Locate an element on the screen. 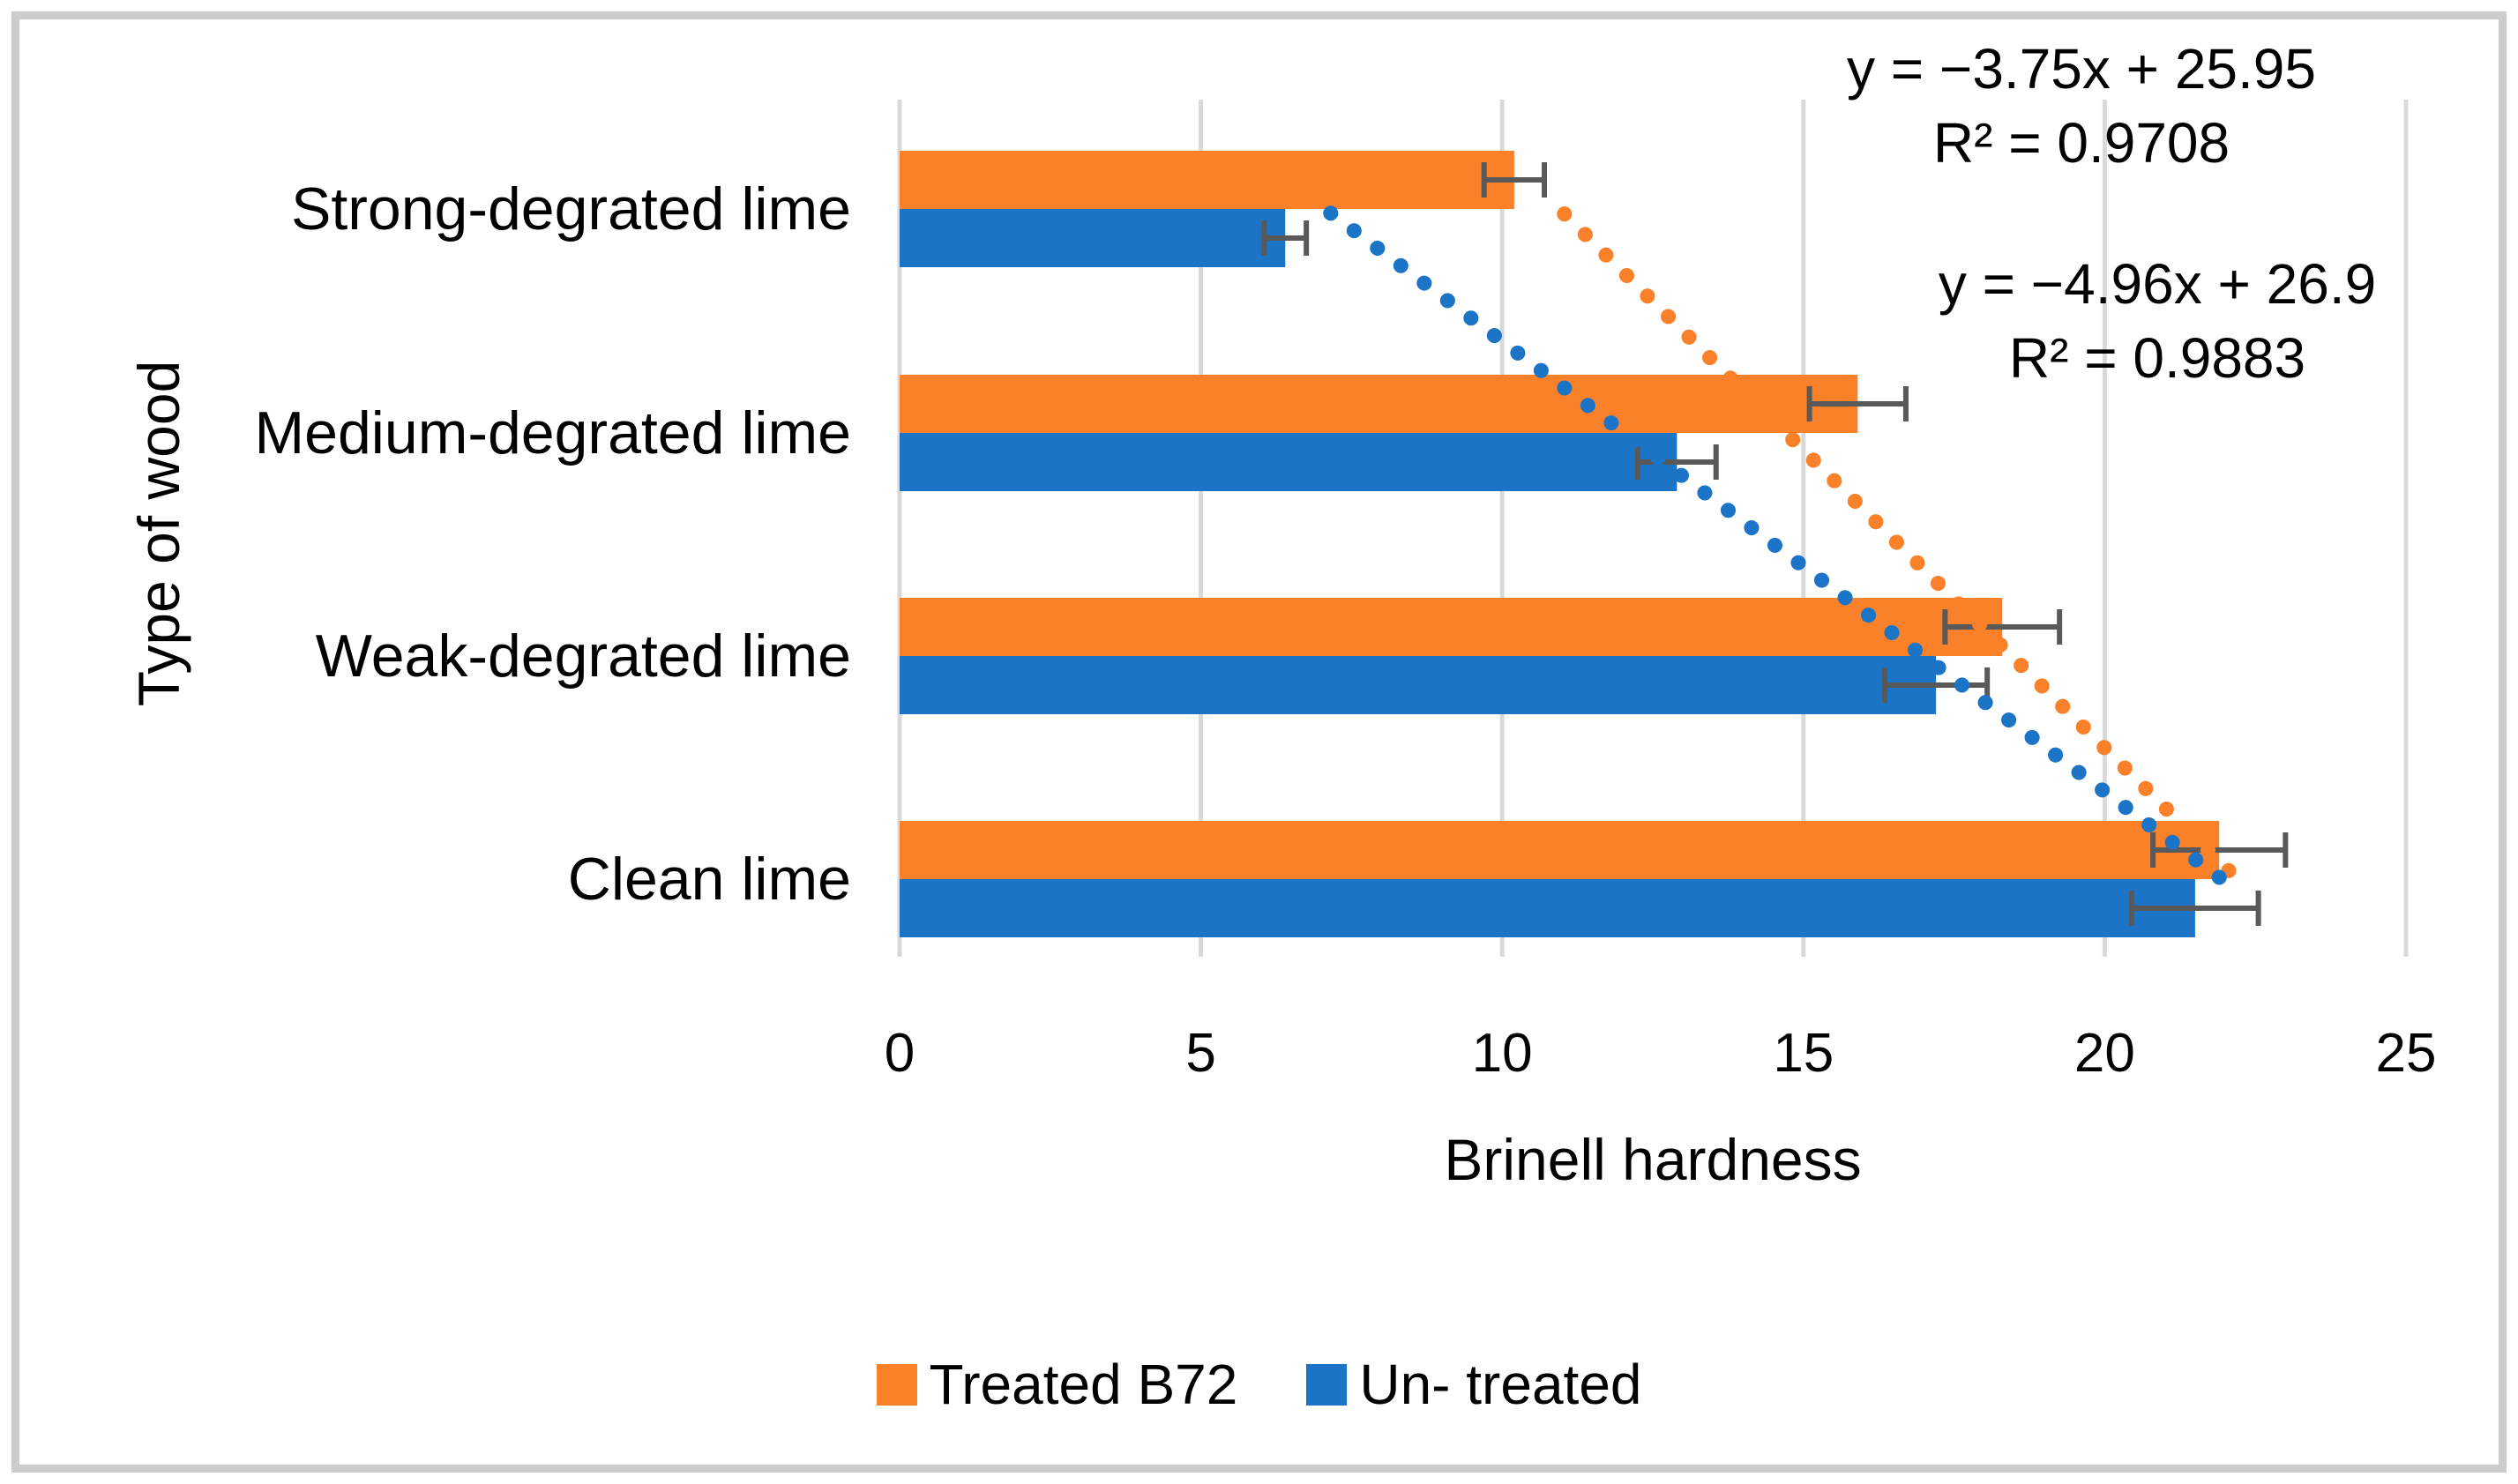 Image resolution: width=2518 pixels, height=1484 pixels. x-axis-title: Brinell hardness is located at coordinates (1653, 1159).